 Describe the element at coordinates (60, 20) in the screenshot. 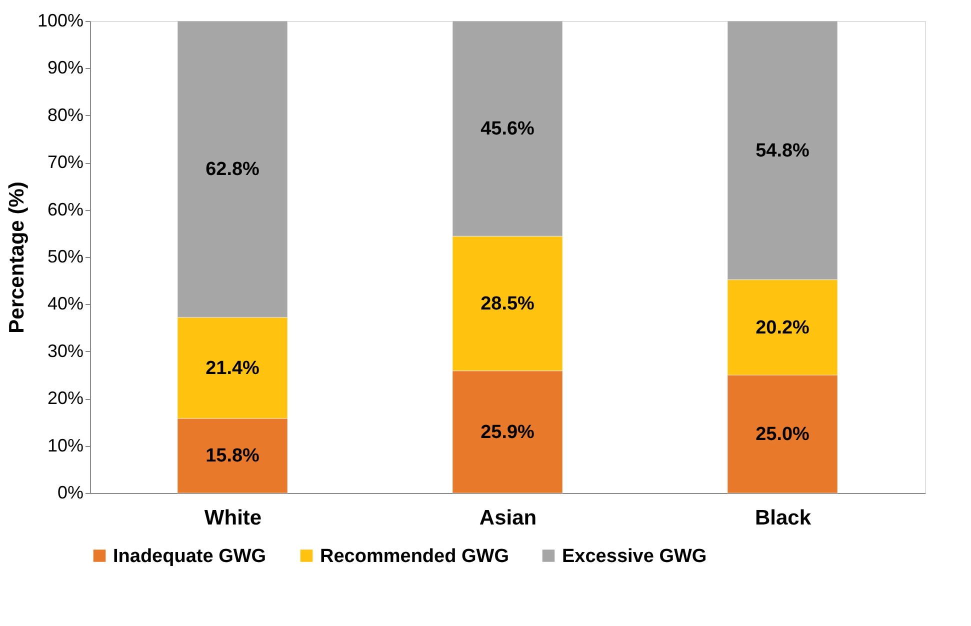

I see `y-tick-label: 100%` at that location.